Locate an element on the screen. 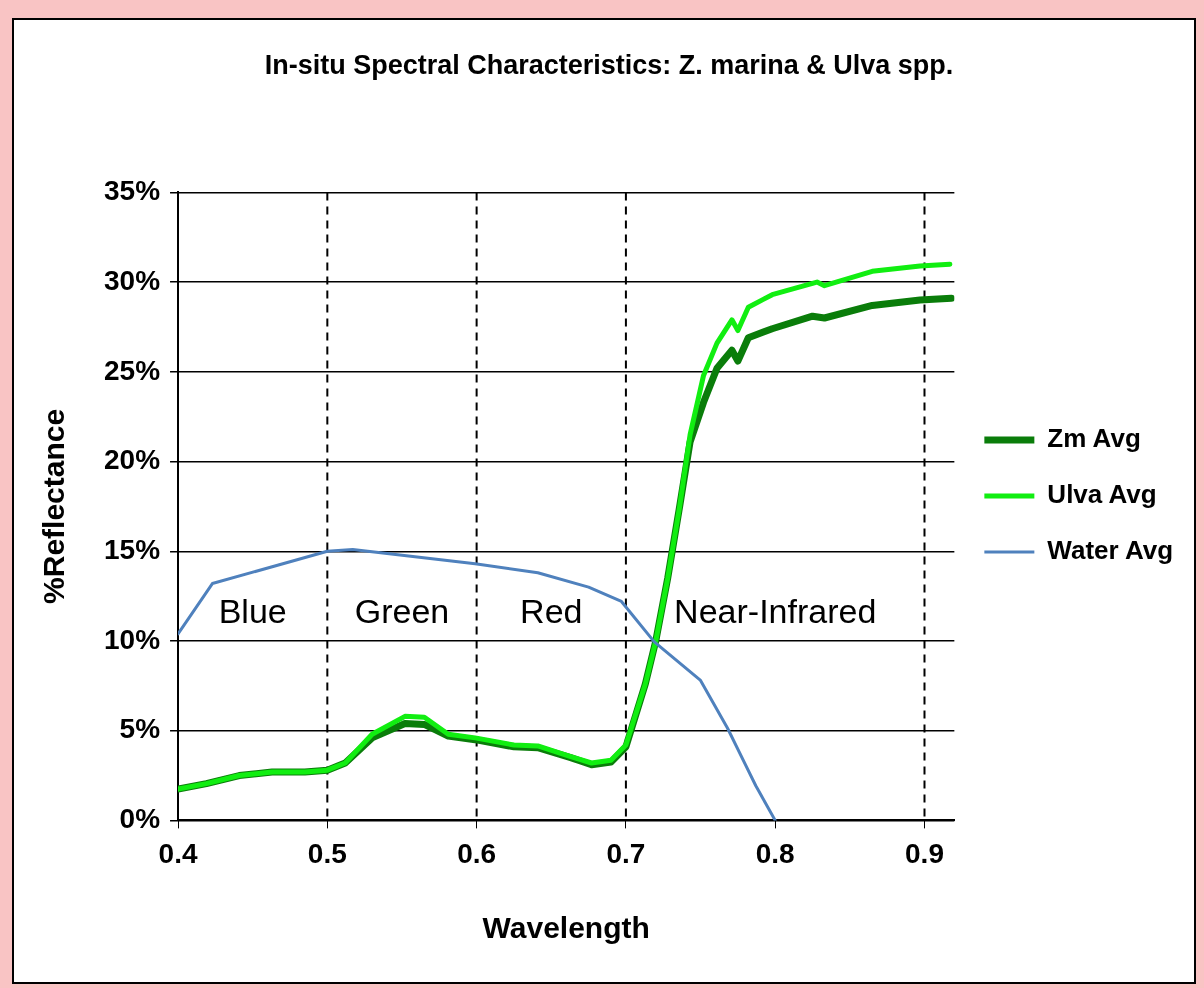  x-tick-label: 0.5 is located at coordinates (327, 853).